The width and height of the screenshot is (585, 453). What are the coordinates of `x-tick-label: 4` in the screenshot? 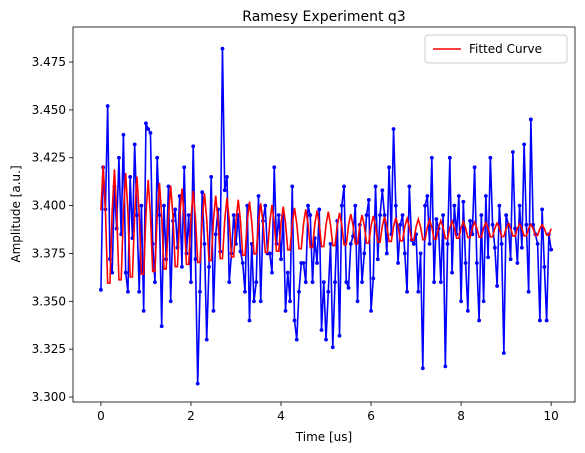 It's located at (281, 416).